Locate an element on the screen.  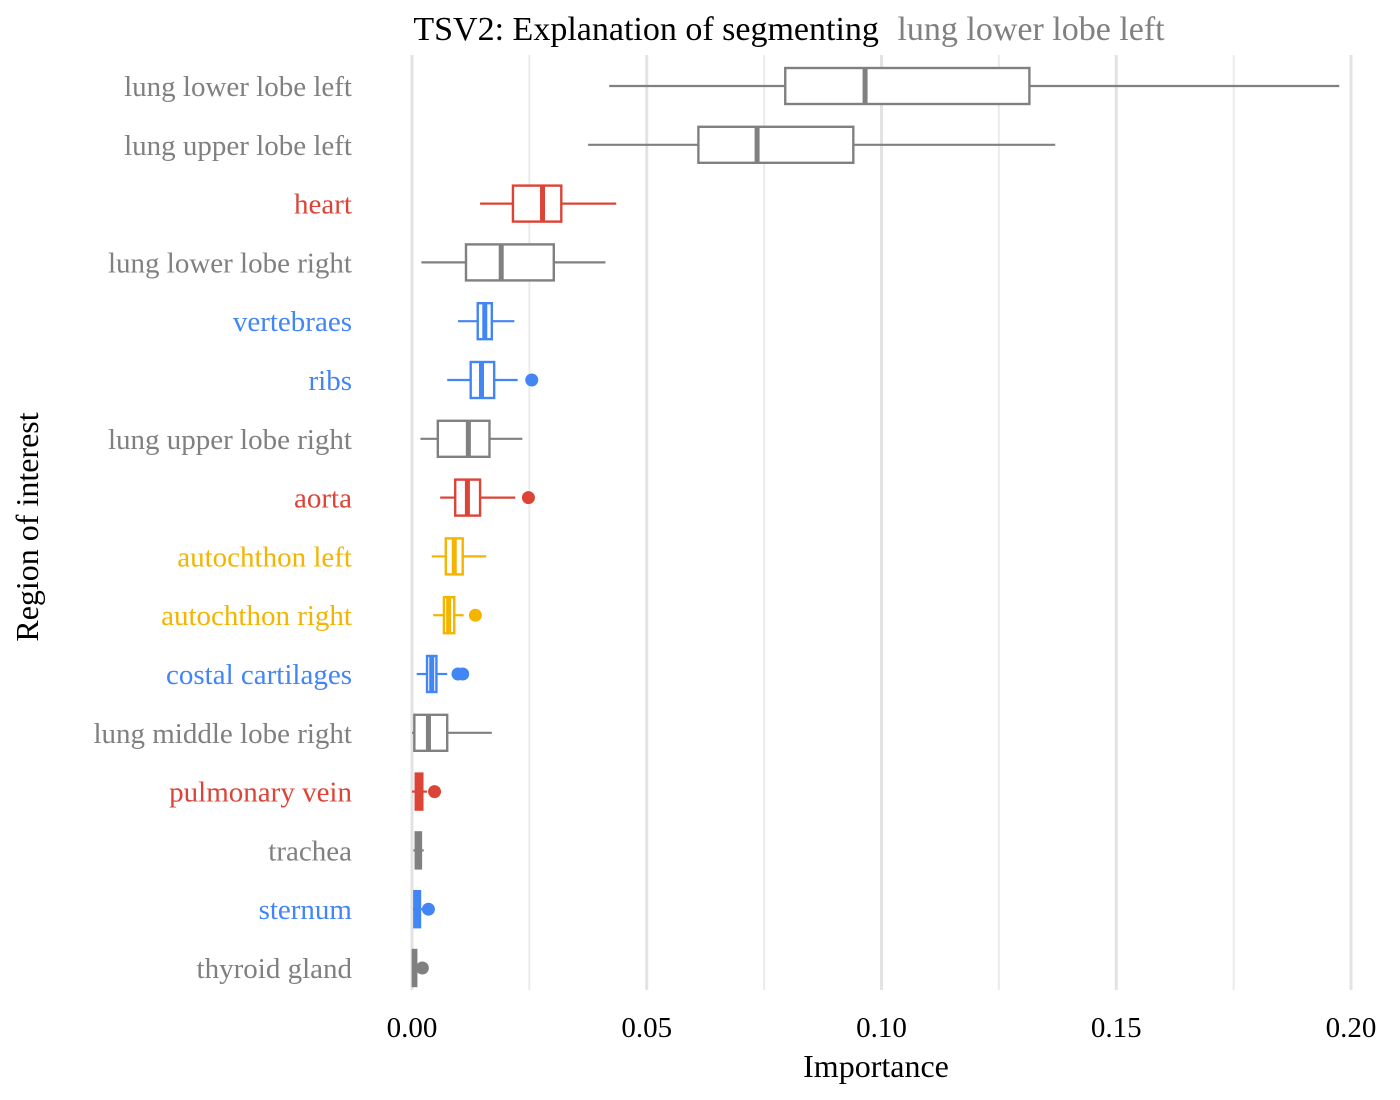
category-label: sternum is located at coordinates (306, 910).